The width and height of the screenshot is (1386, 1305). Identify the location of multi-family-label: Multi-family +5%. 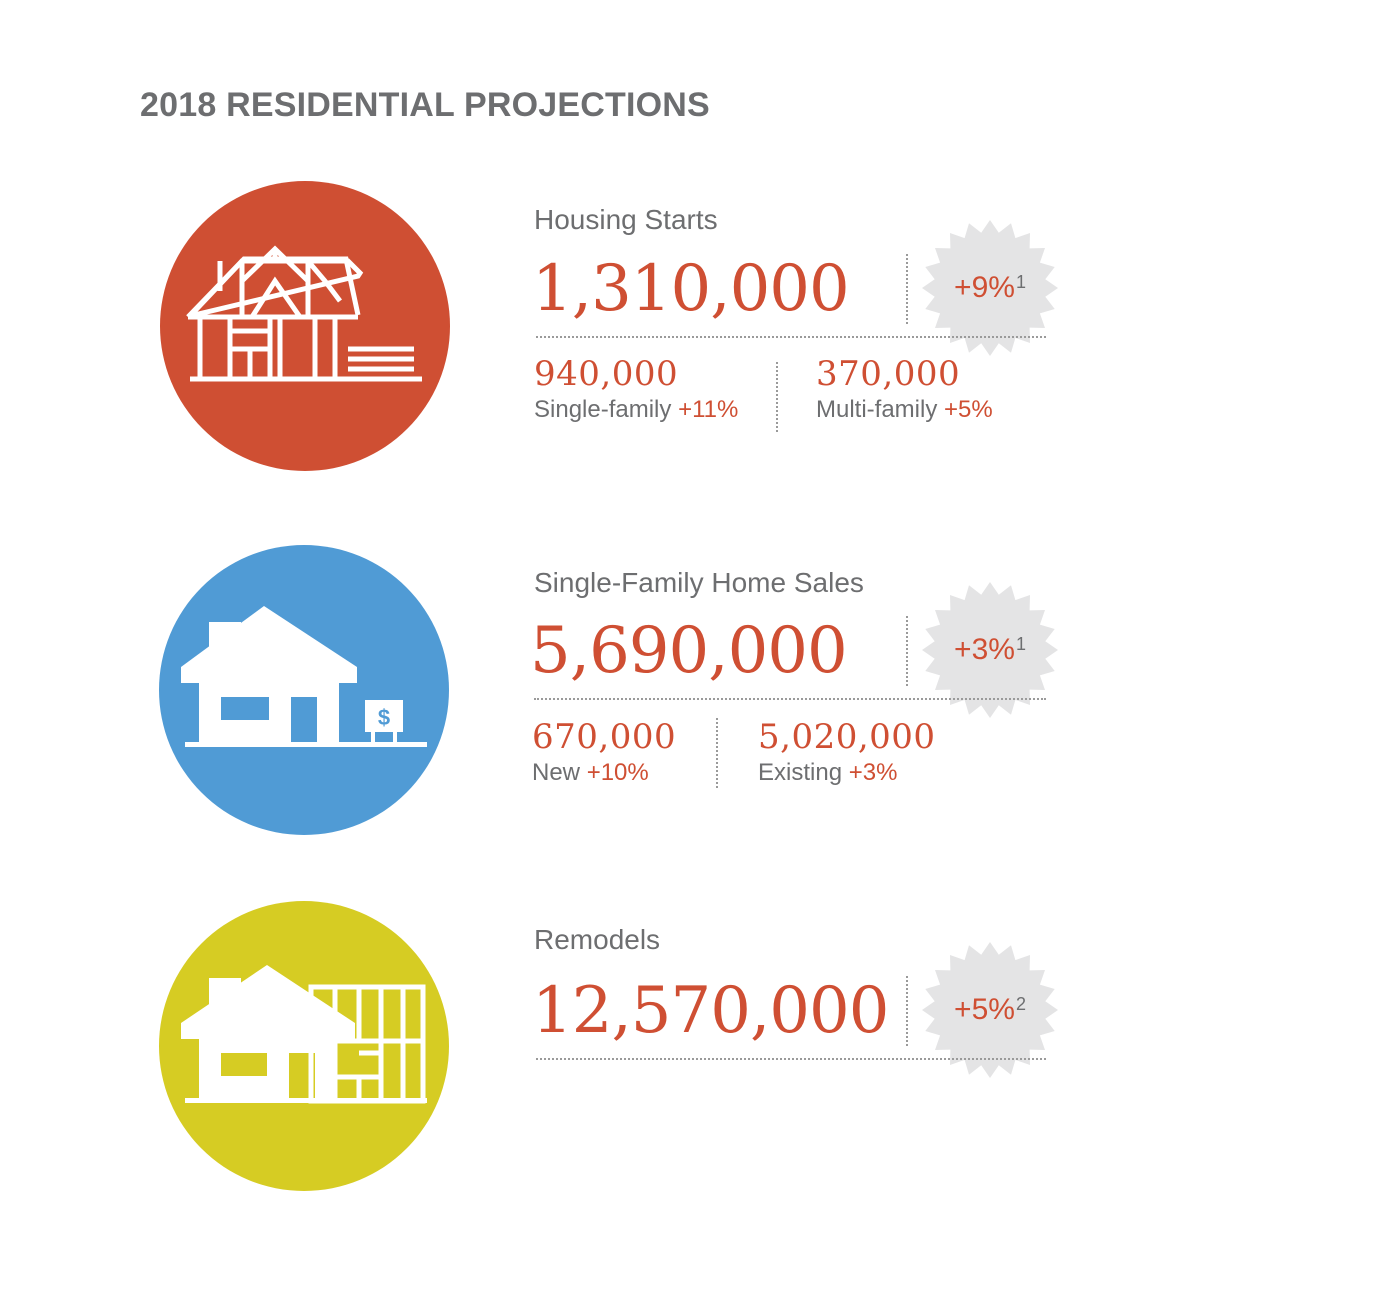
(904, 410).